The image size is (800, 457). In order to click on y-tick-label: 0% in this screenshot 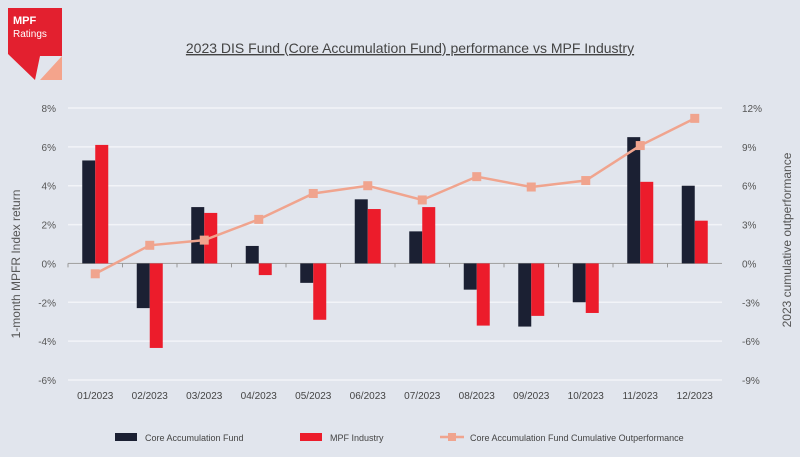, I will do `click(49, 264)`.